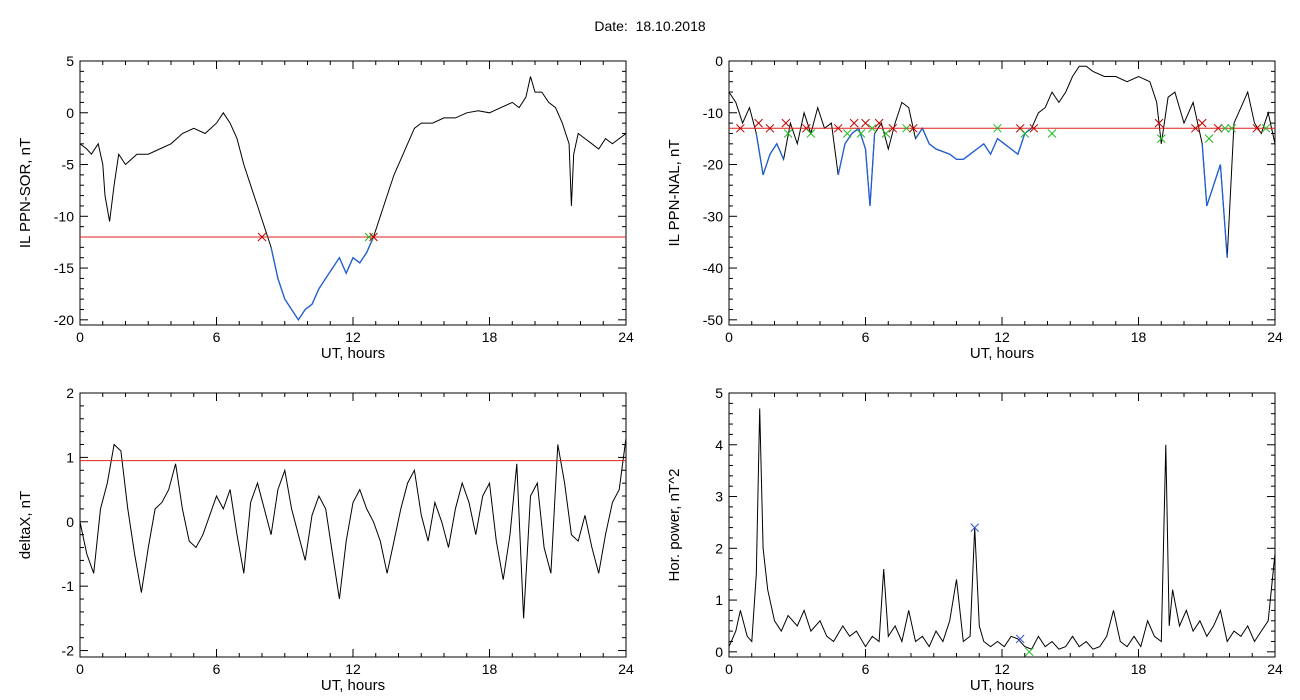 Image resolution: width=1300 pixels, height=700 pixels. What do you see at coordinates (64, 268) in the screenshot?
I see `y-tick-label: -15` at bounding box center [64, 268].